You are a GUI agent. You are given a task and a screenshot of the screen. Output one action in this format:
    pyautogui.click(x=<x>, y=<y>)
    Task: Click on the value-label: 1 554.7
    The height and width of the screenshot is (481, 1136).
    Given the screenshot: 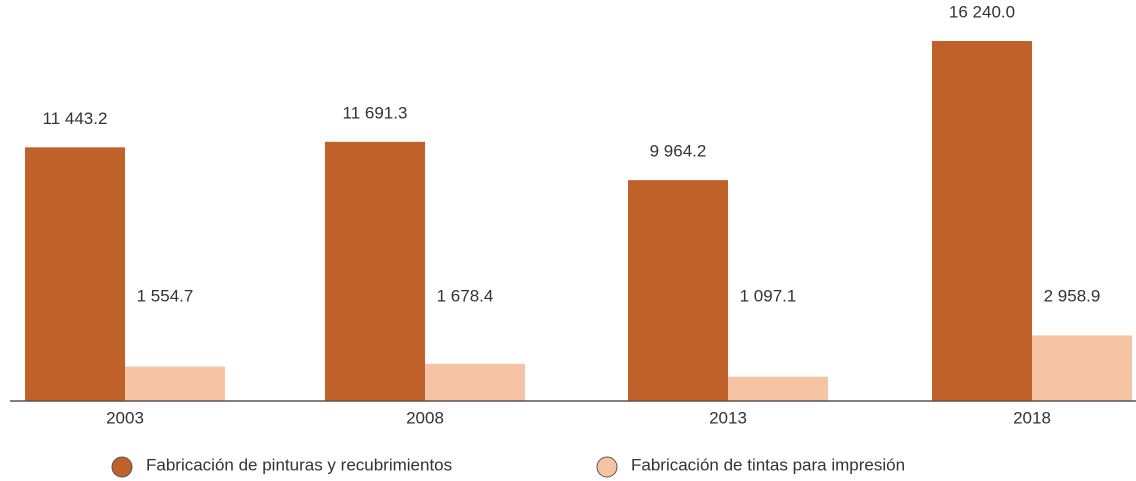 What is the action you would take?
    pyautogui.click(x=165, y=295)
    